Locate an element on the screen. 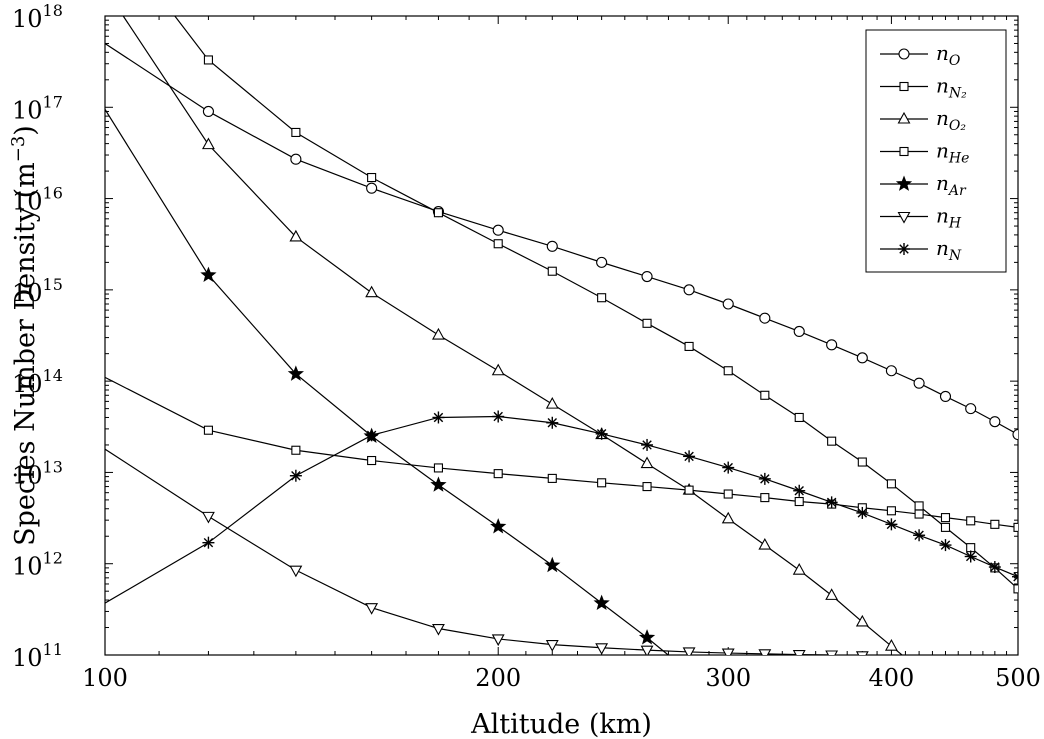 The height and width of the screenshot is (739, 1044). legend-label-sub: Ar is located at coordinates (957, 191).